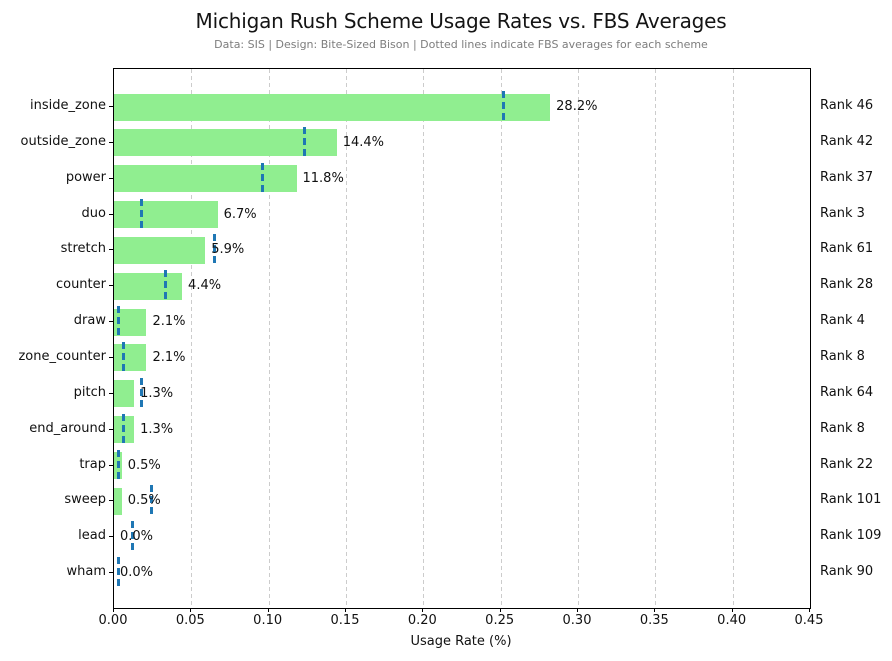 The image size is (892, 661). I want to click on rank-label: Rank 109, so click(851, 536).